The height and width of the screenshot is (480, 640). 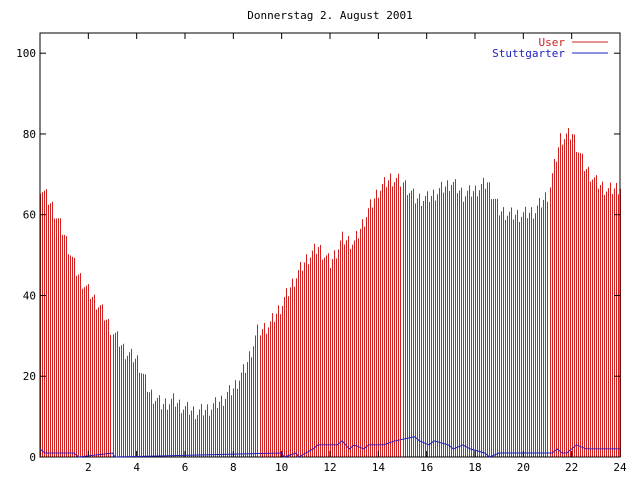 I want to click on y-tick-label: 100, so click(x=26, y=53).